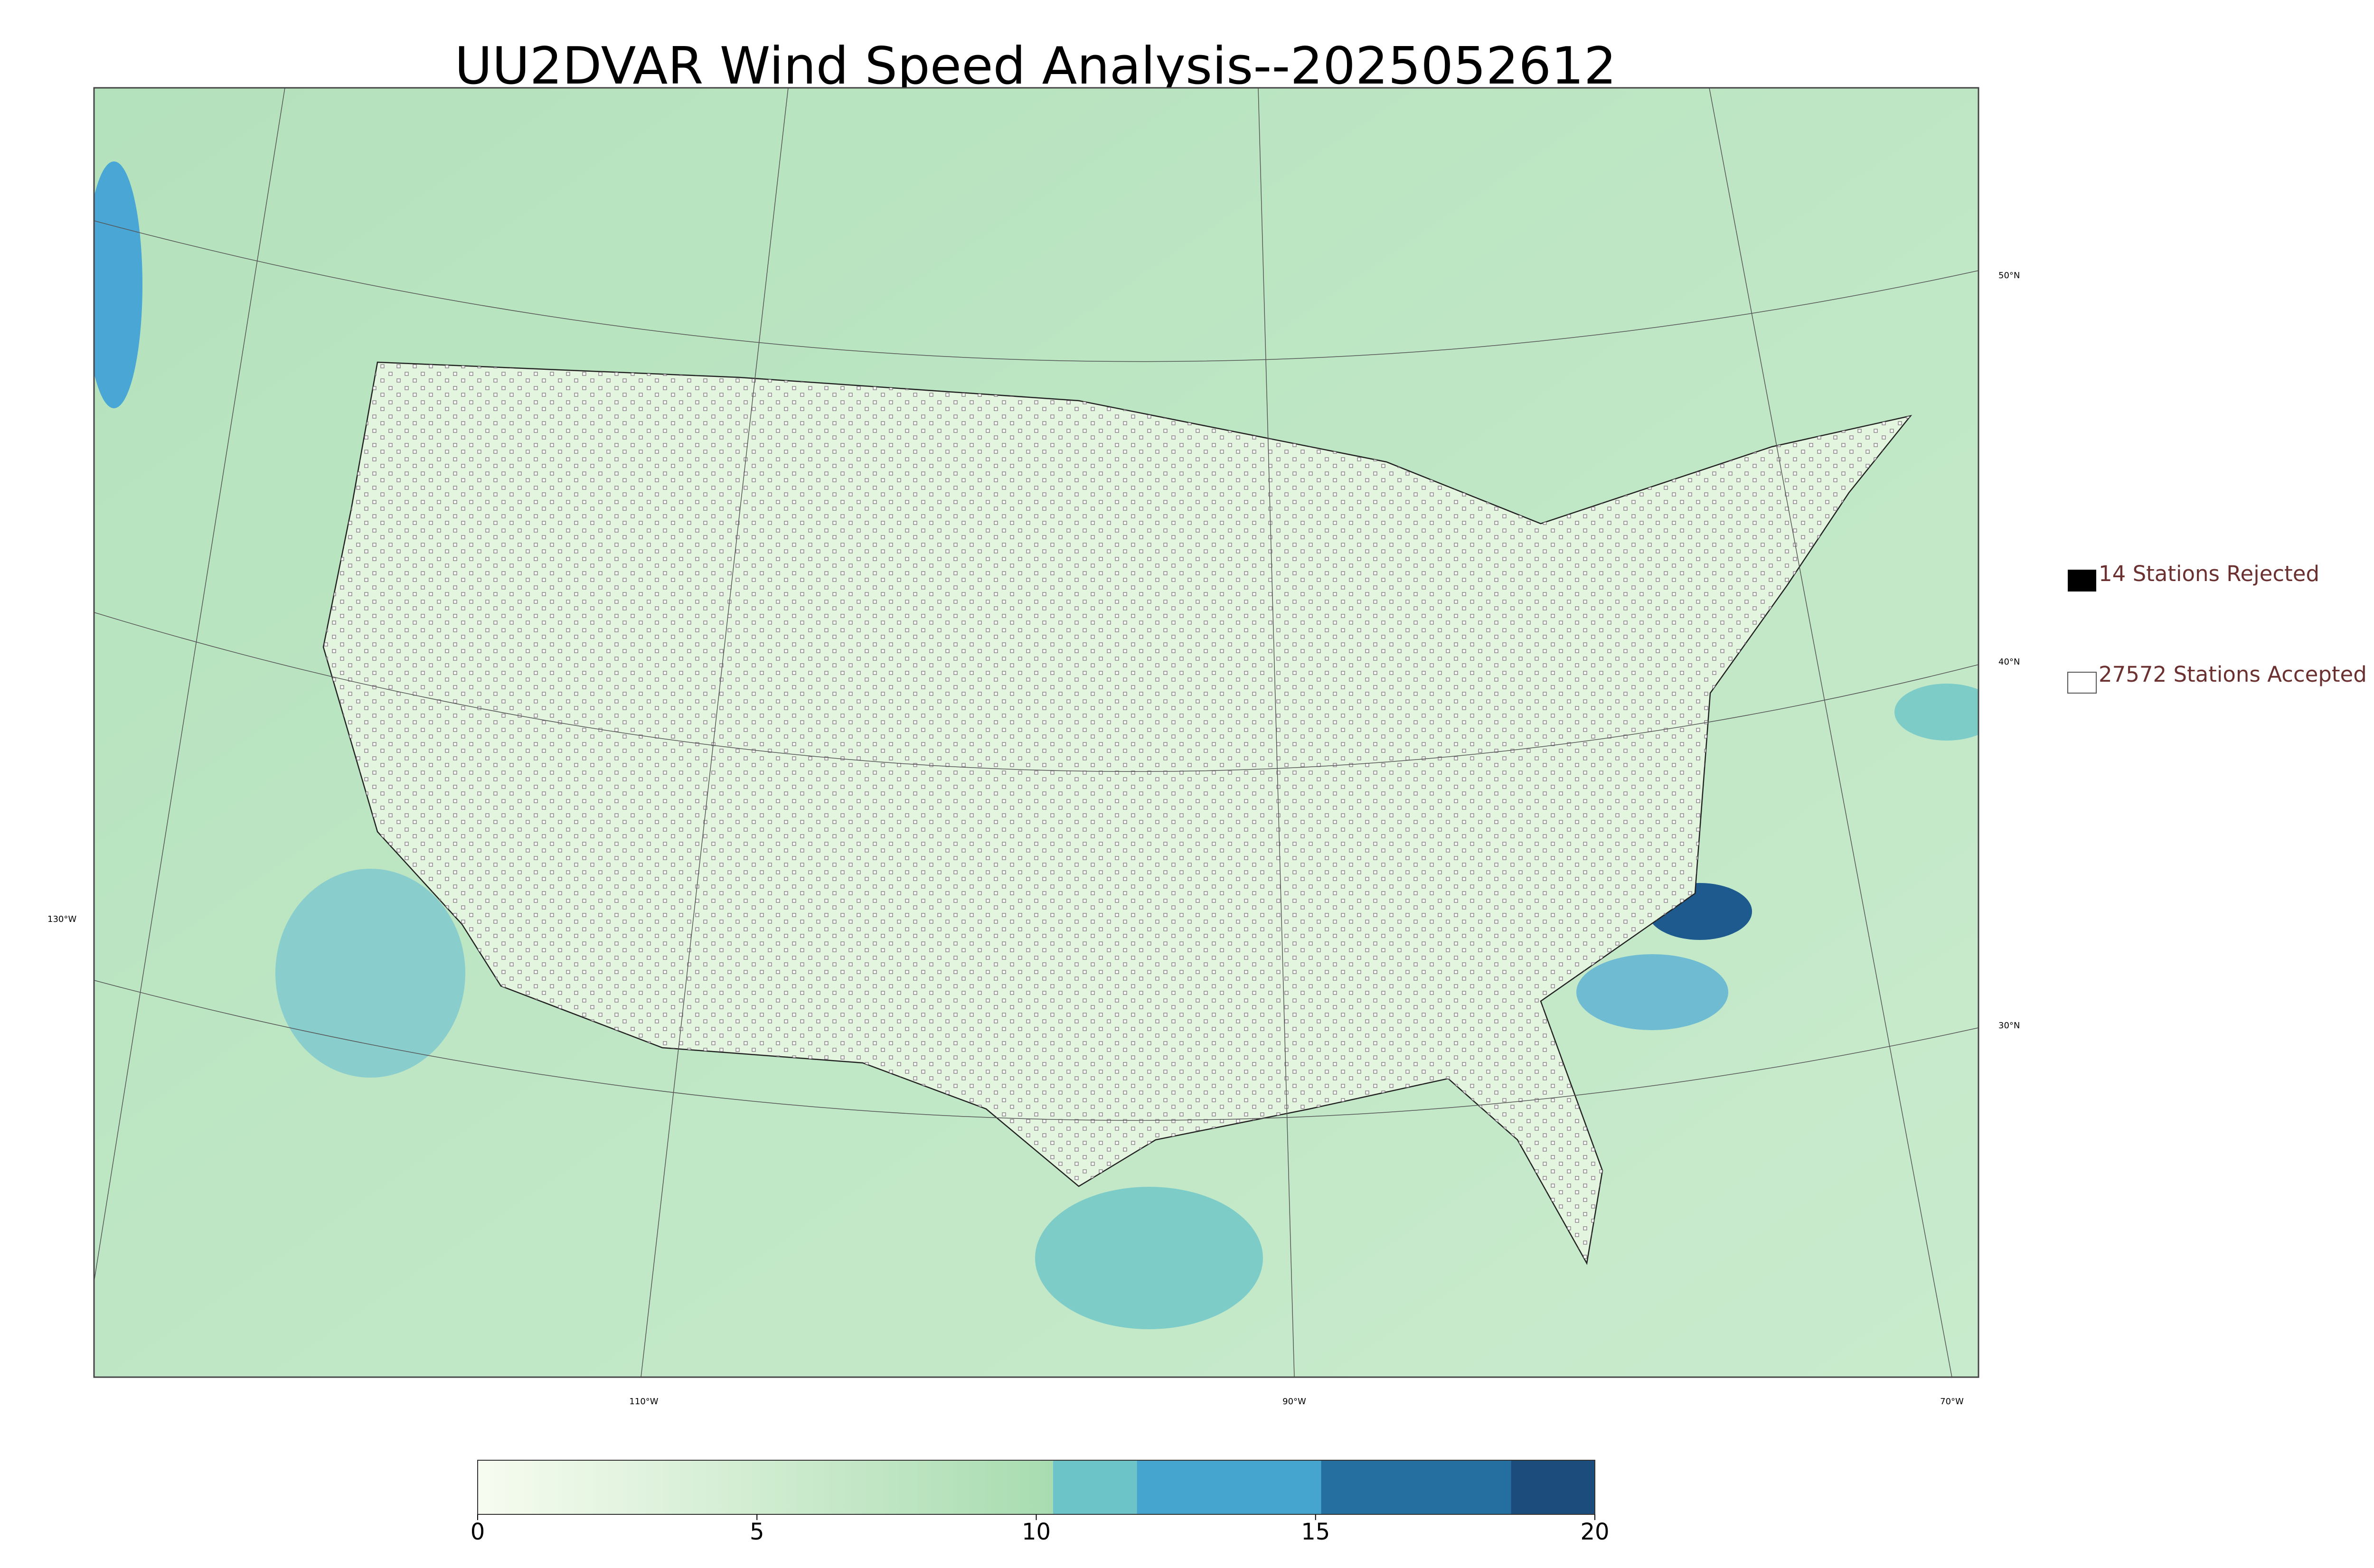 The width and height of the screenshot is (2374, 1568). What do you see at coordinates (2009, 1026) in the screenshot?
I see `latitude-label: 30°N` at bounding box center [2009, 1026].